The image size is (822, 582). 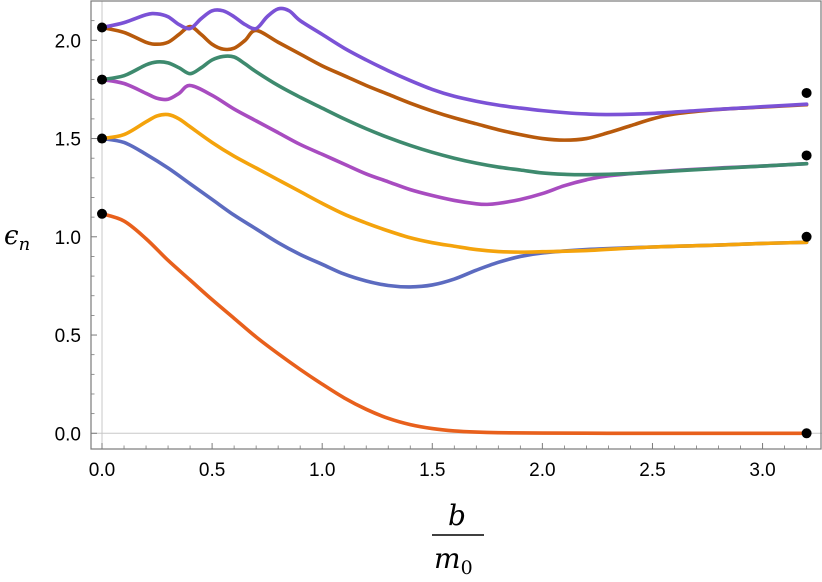 I want to click on y-tick-label: 2.0, so click(x=68, y=41).